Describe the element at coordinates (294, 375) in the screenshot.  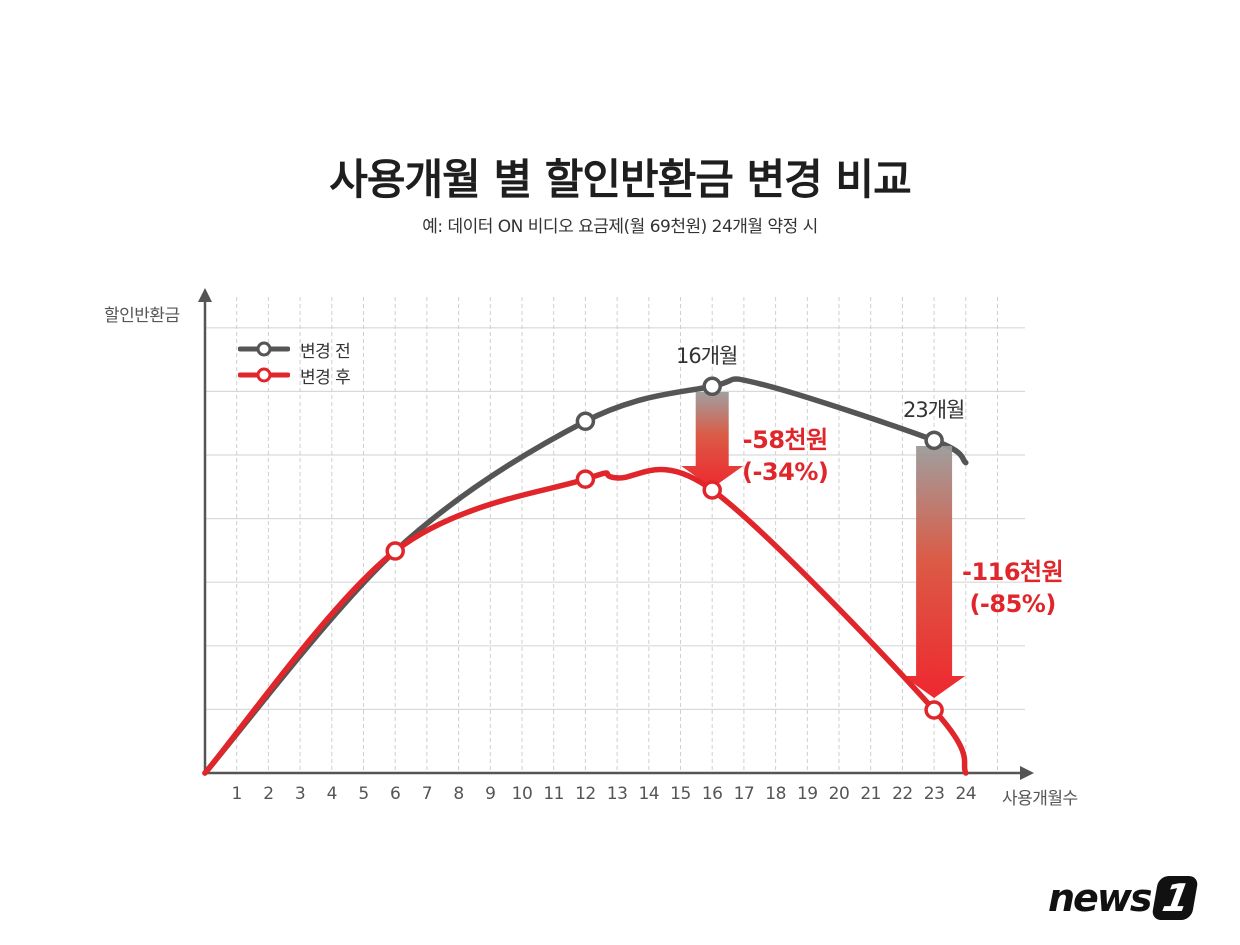
I see `legend-item-after: 변경 후` at that location.